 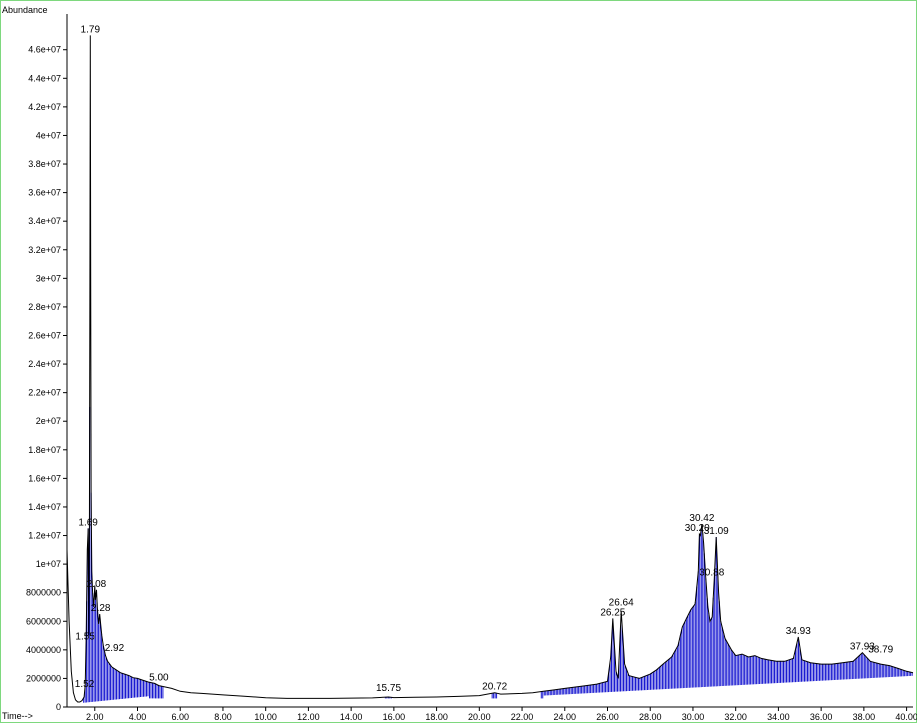 What do you see at coordinates (48, 278) in the screenshot?
I see `y-tick-label: 3e+07` at bounding box center [48, 278].